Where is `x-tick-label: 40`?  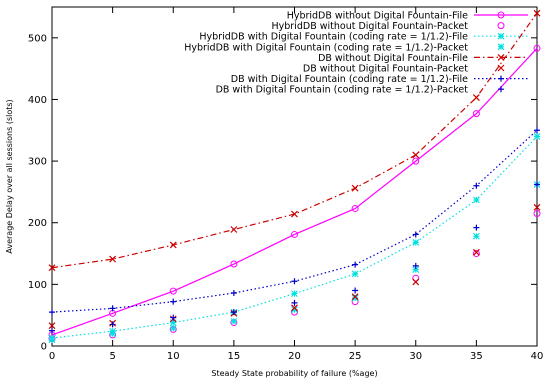
x-tick-label: 40 is located at coordinates (537, 356).